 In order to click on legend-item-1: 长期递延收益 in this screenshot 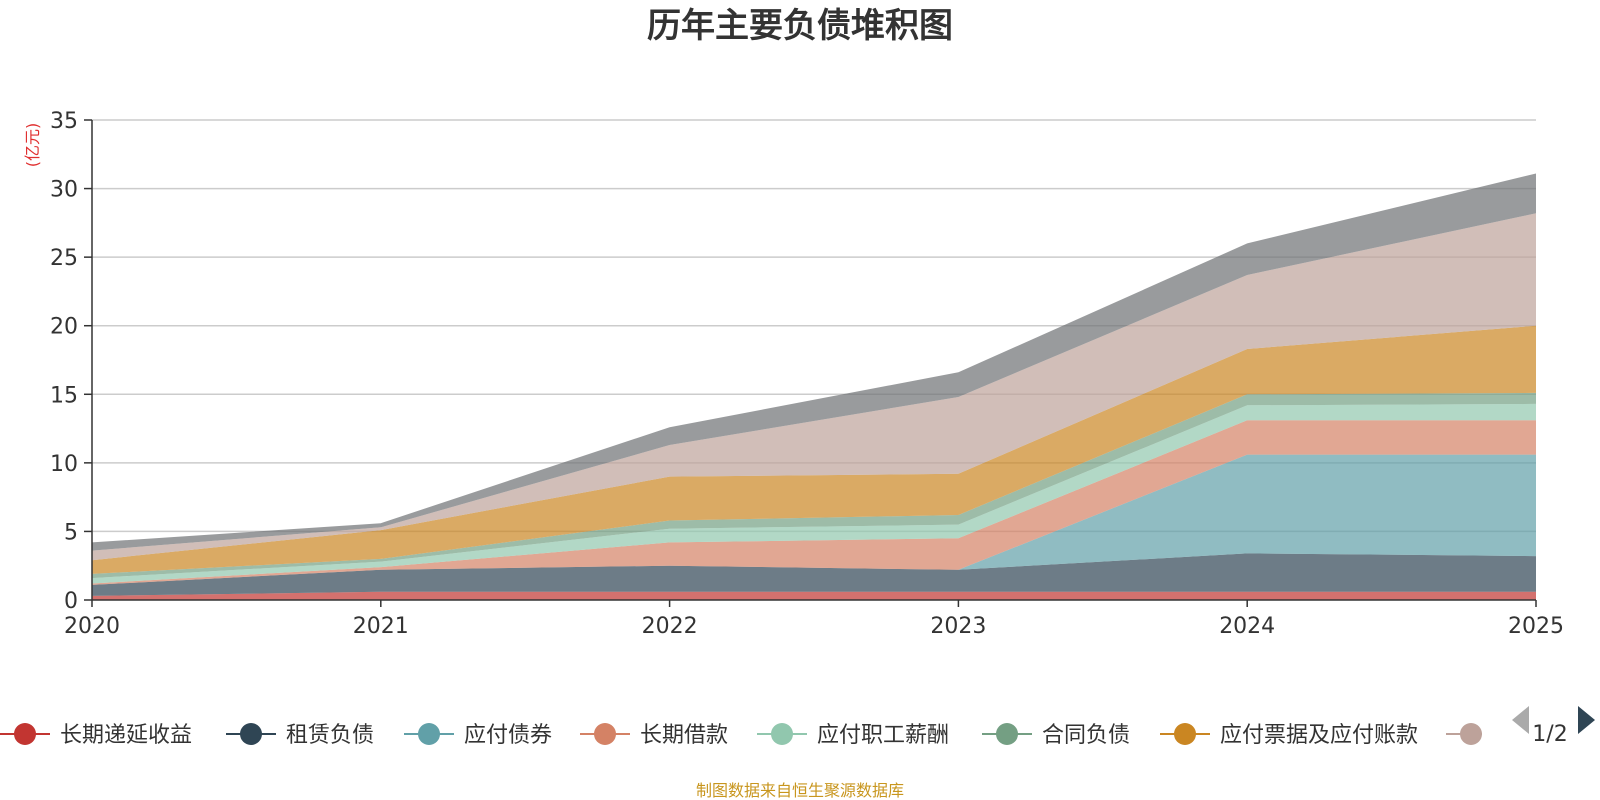, I will do `click(96, 735)`.